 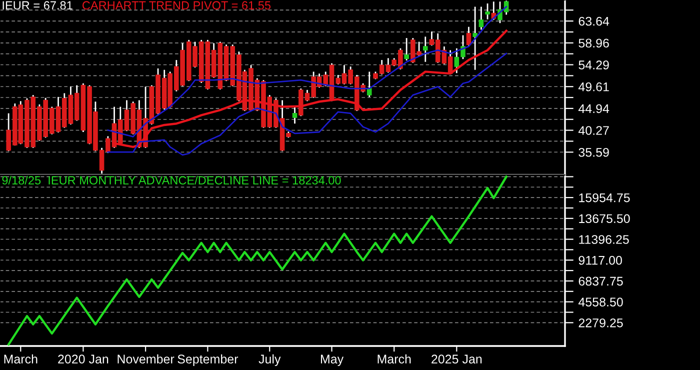 I want to click on y-tick-label: 4558.50, so click(x=600, y=302).